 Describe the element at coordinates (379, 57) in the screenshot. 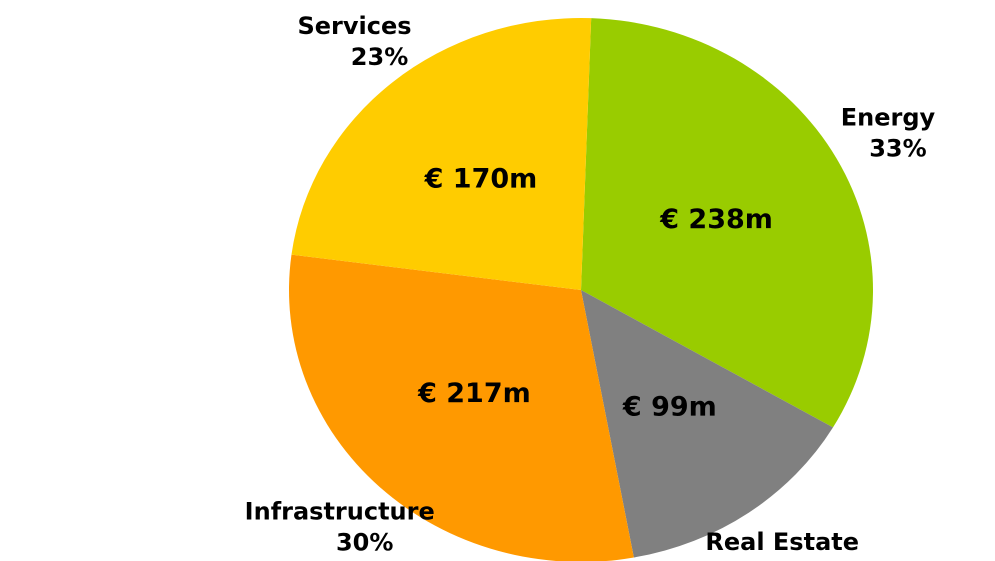

I see `percent-label: 23%` at that location.